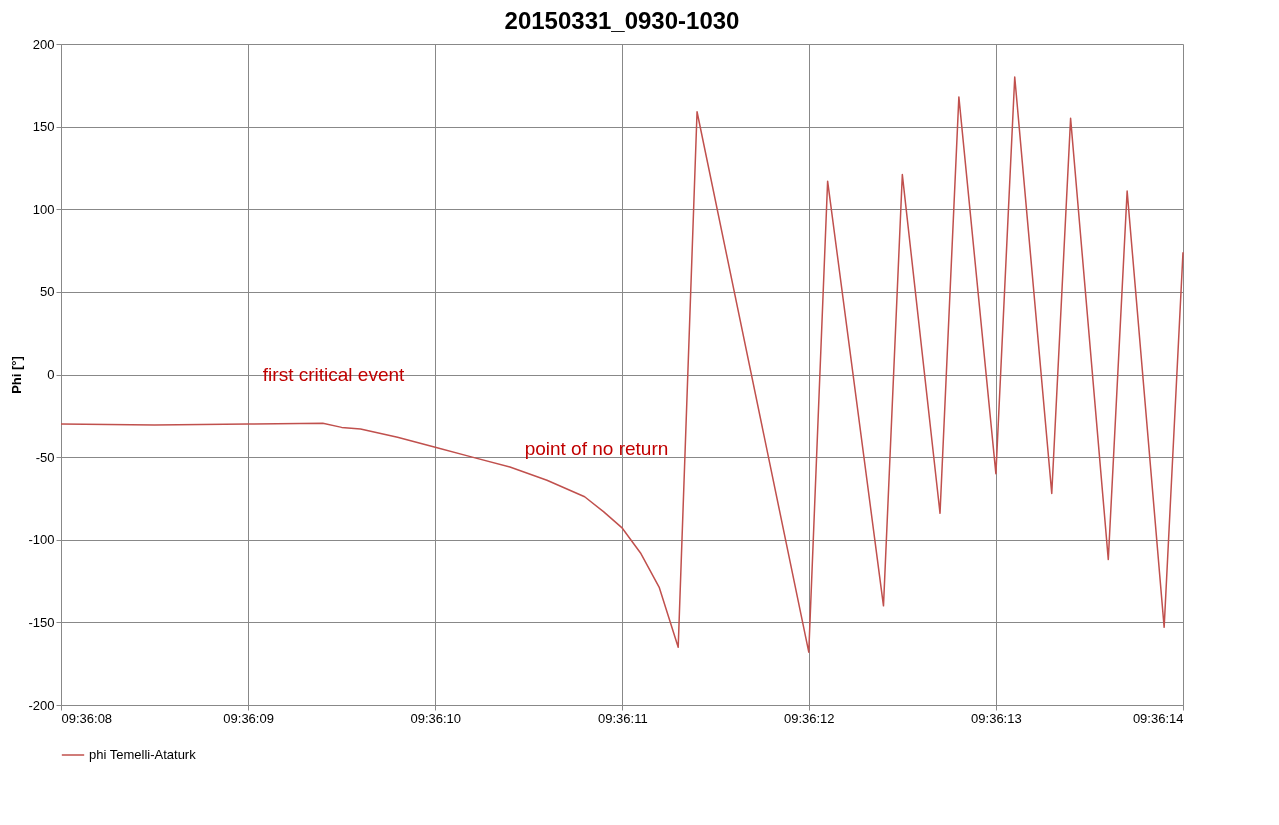 The width and height of the screenshot is (1279, 825). Describe the element at coordinates (17, 375) in the screenshot. I see `y-axis-title: Phi [°]` at that location.